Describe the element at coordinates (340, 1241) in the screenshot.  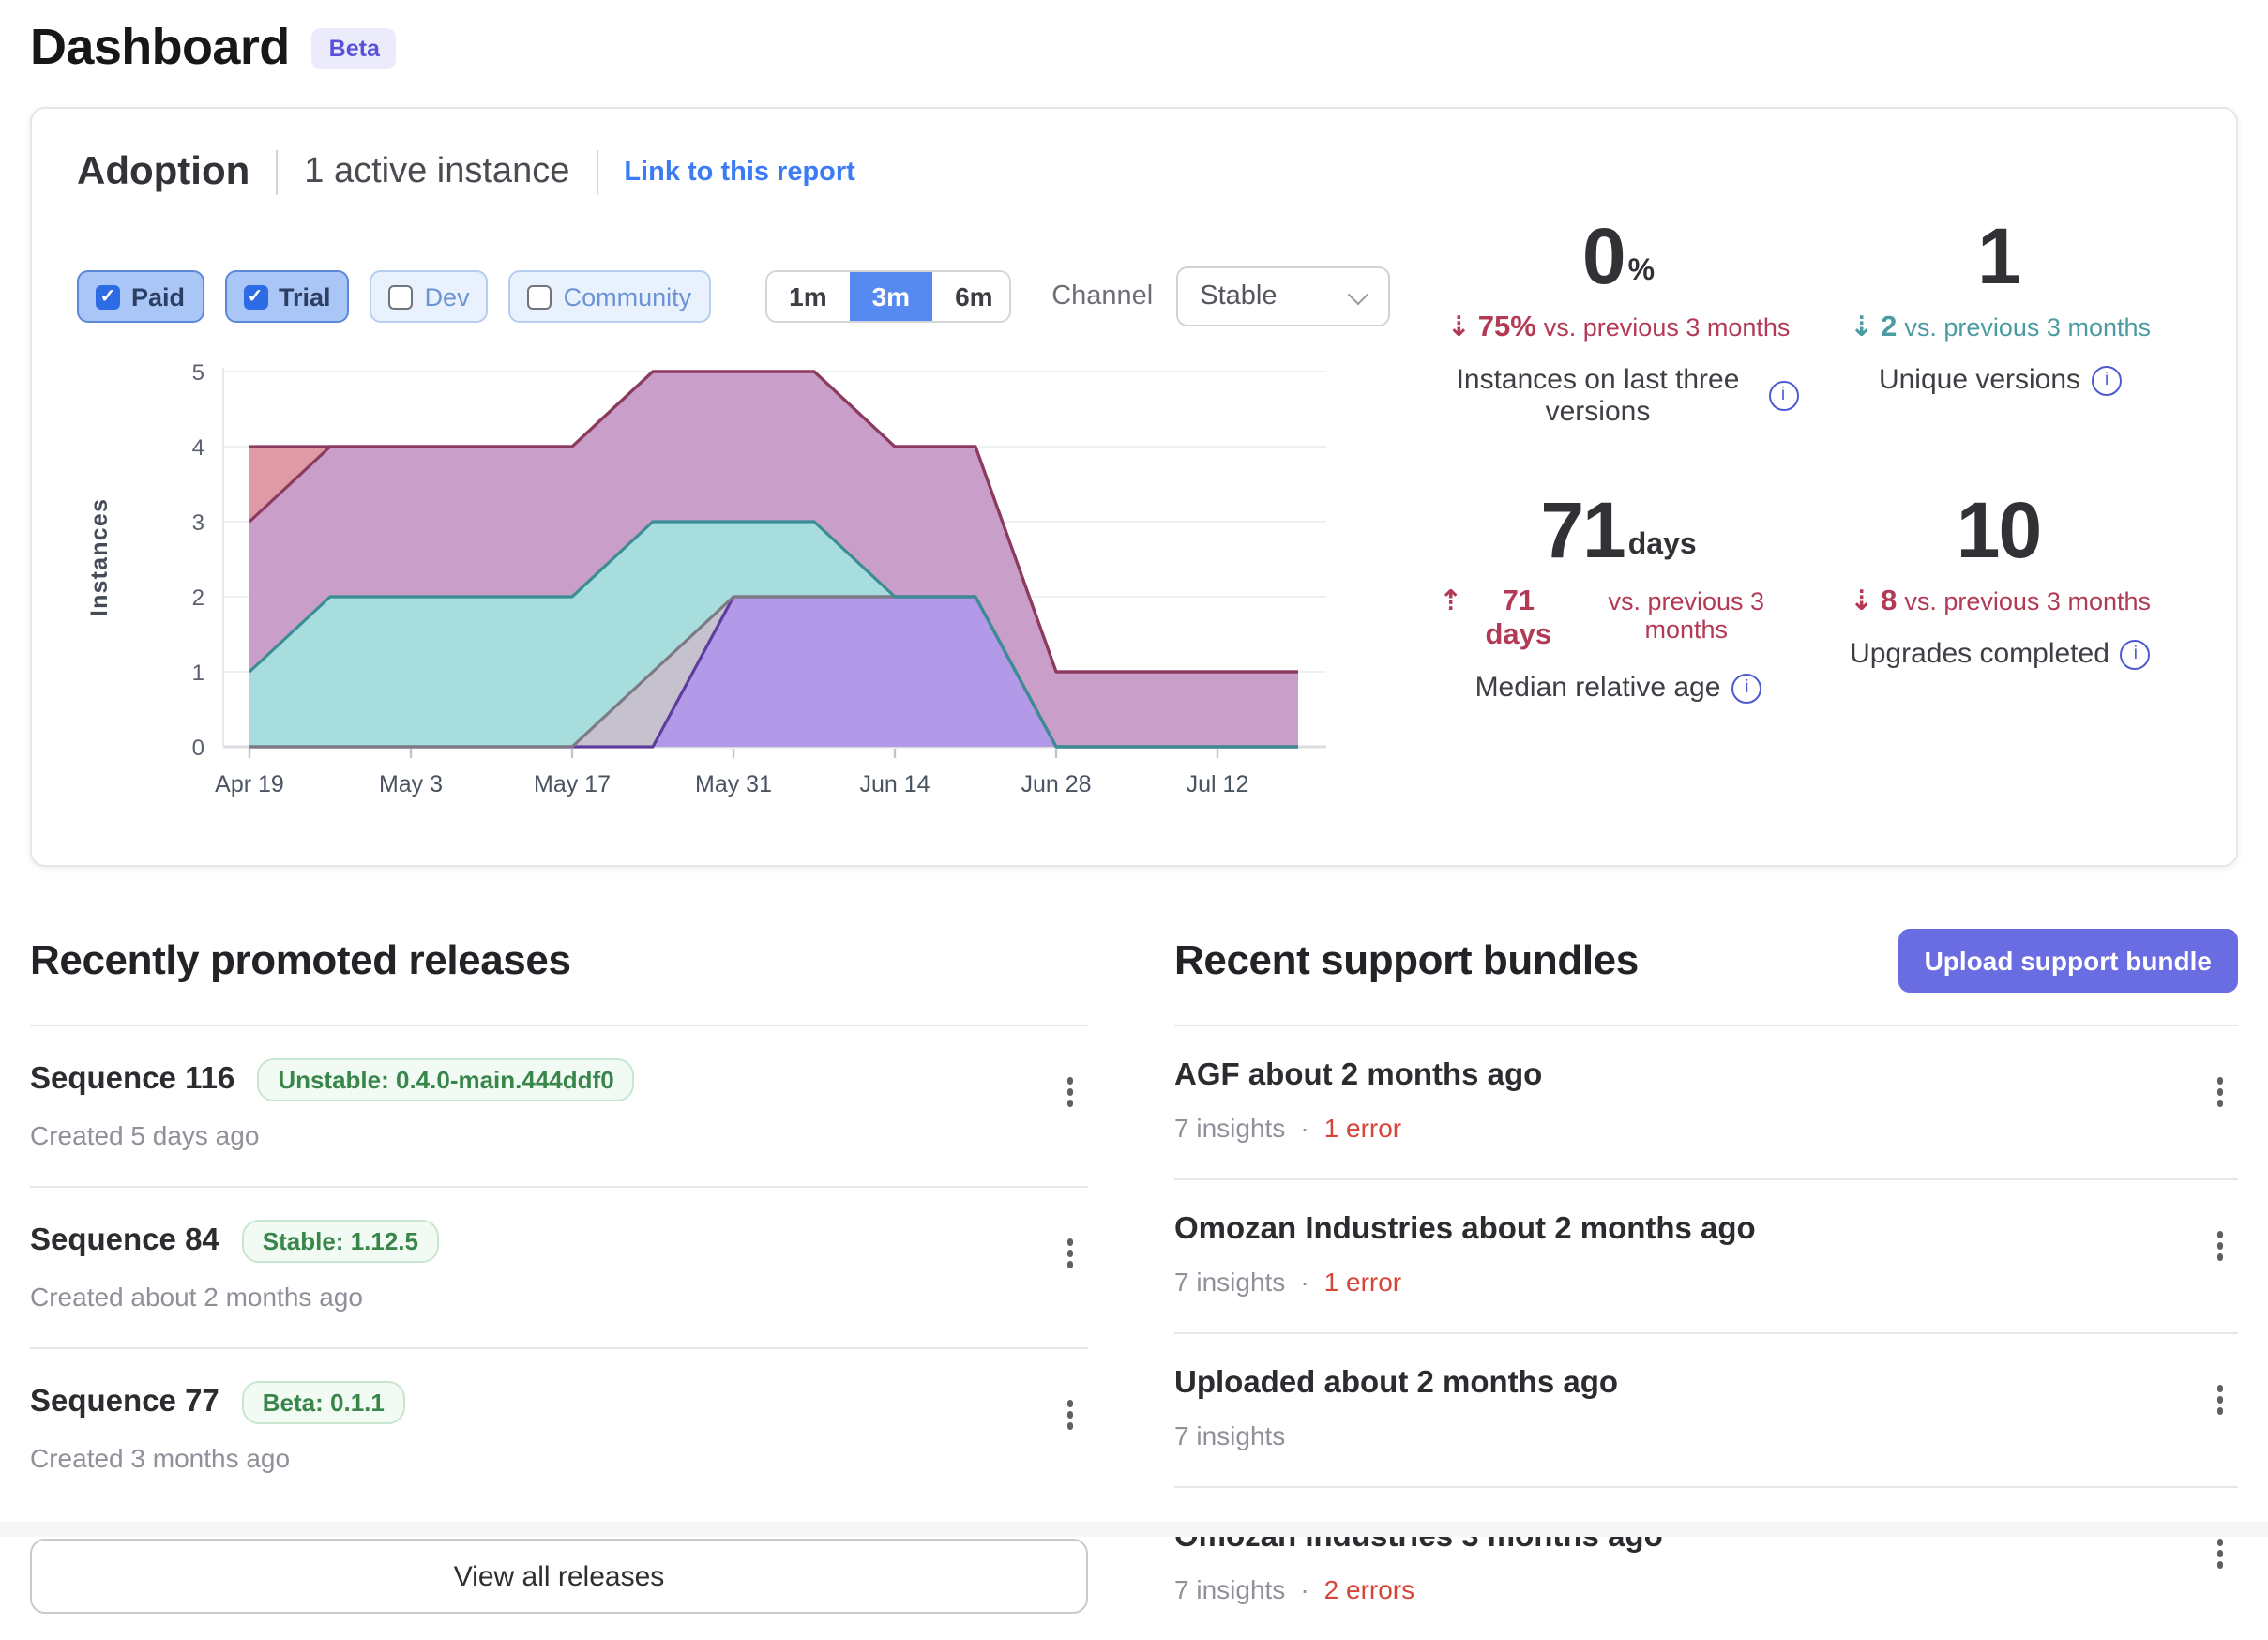
I see `release-version-badge: Stable: 1.12.5` at that location.